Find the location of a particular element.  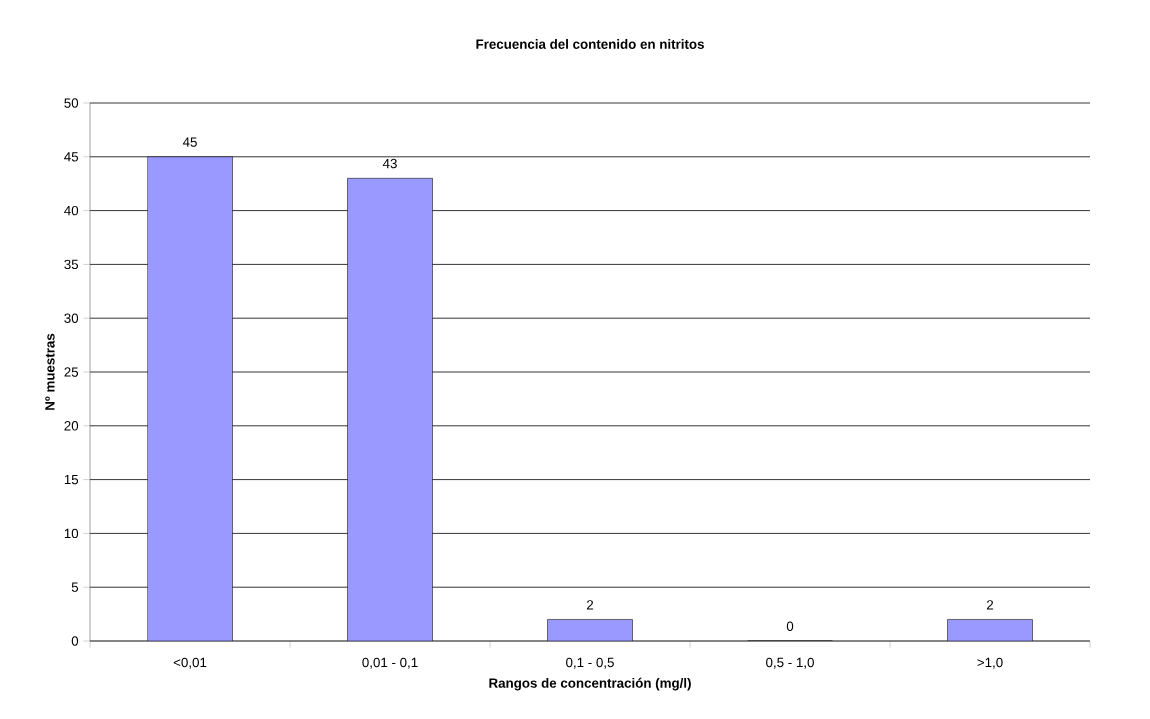

chart-title: Frecuencia del contenido en nitritos is located at coordinates (590, 44).